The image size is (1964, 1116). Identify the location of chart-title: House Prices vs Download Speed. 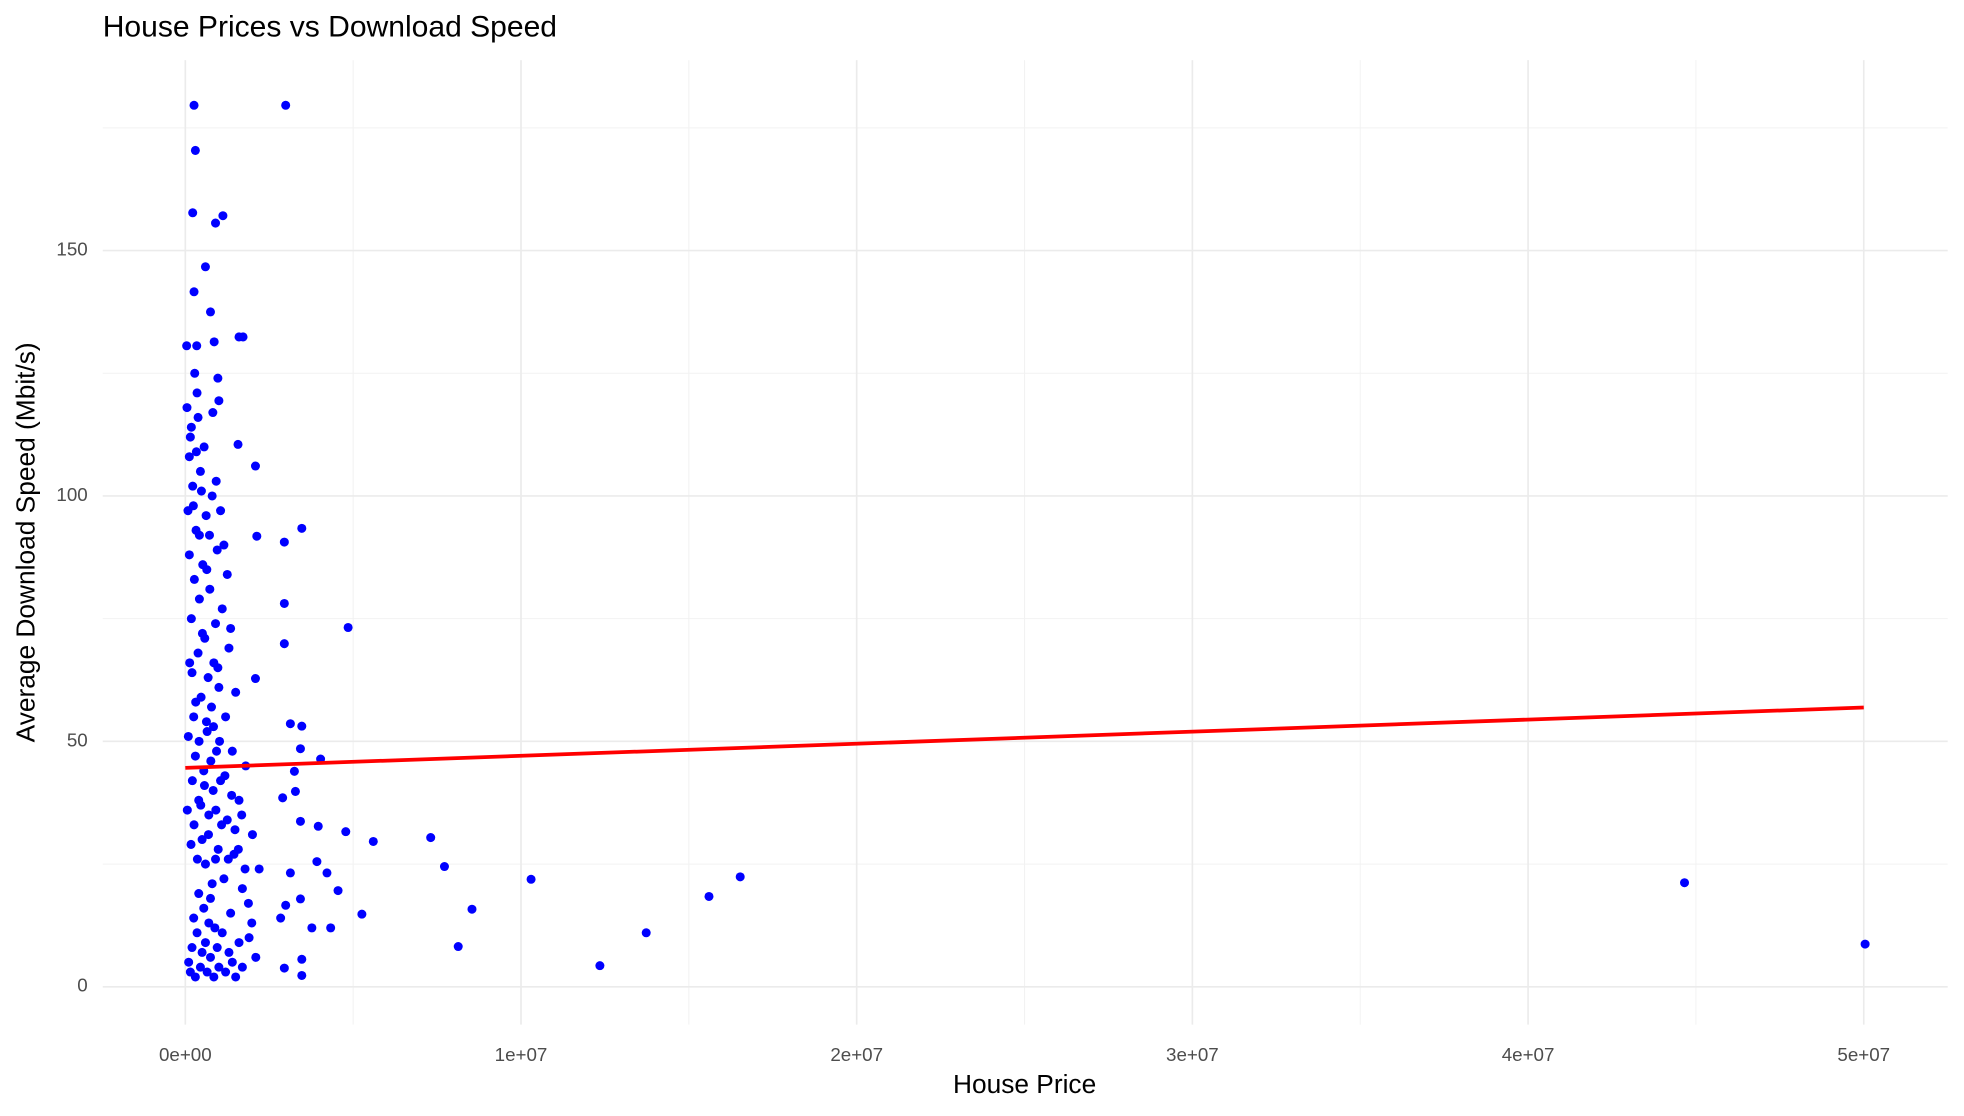
(330, 27).